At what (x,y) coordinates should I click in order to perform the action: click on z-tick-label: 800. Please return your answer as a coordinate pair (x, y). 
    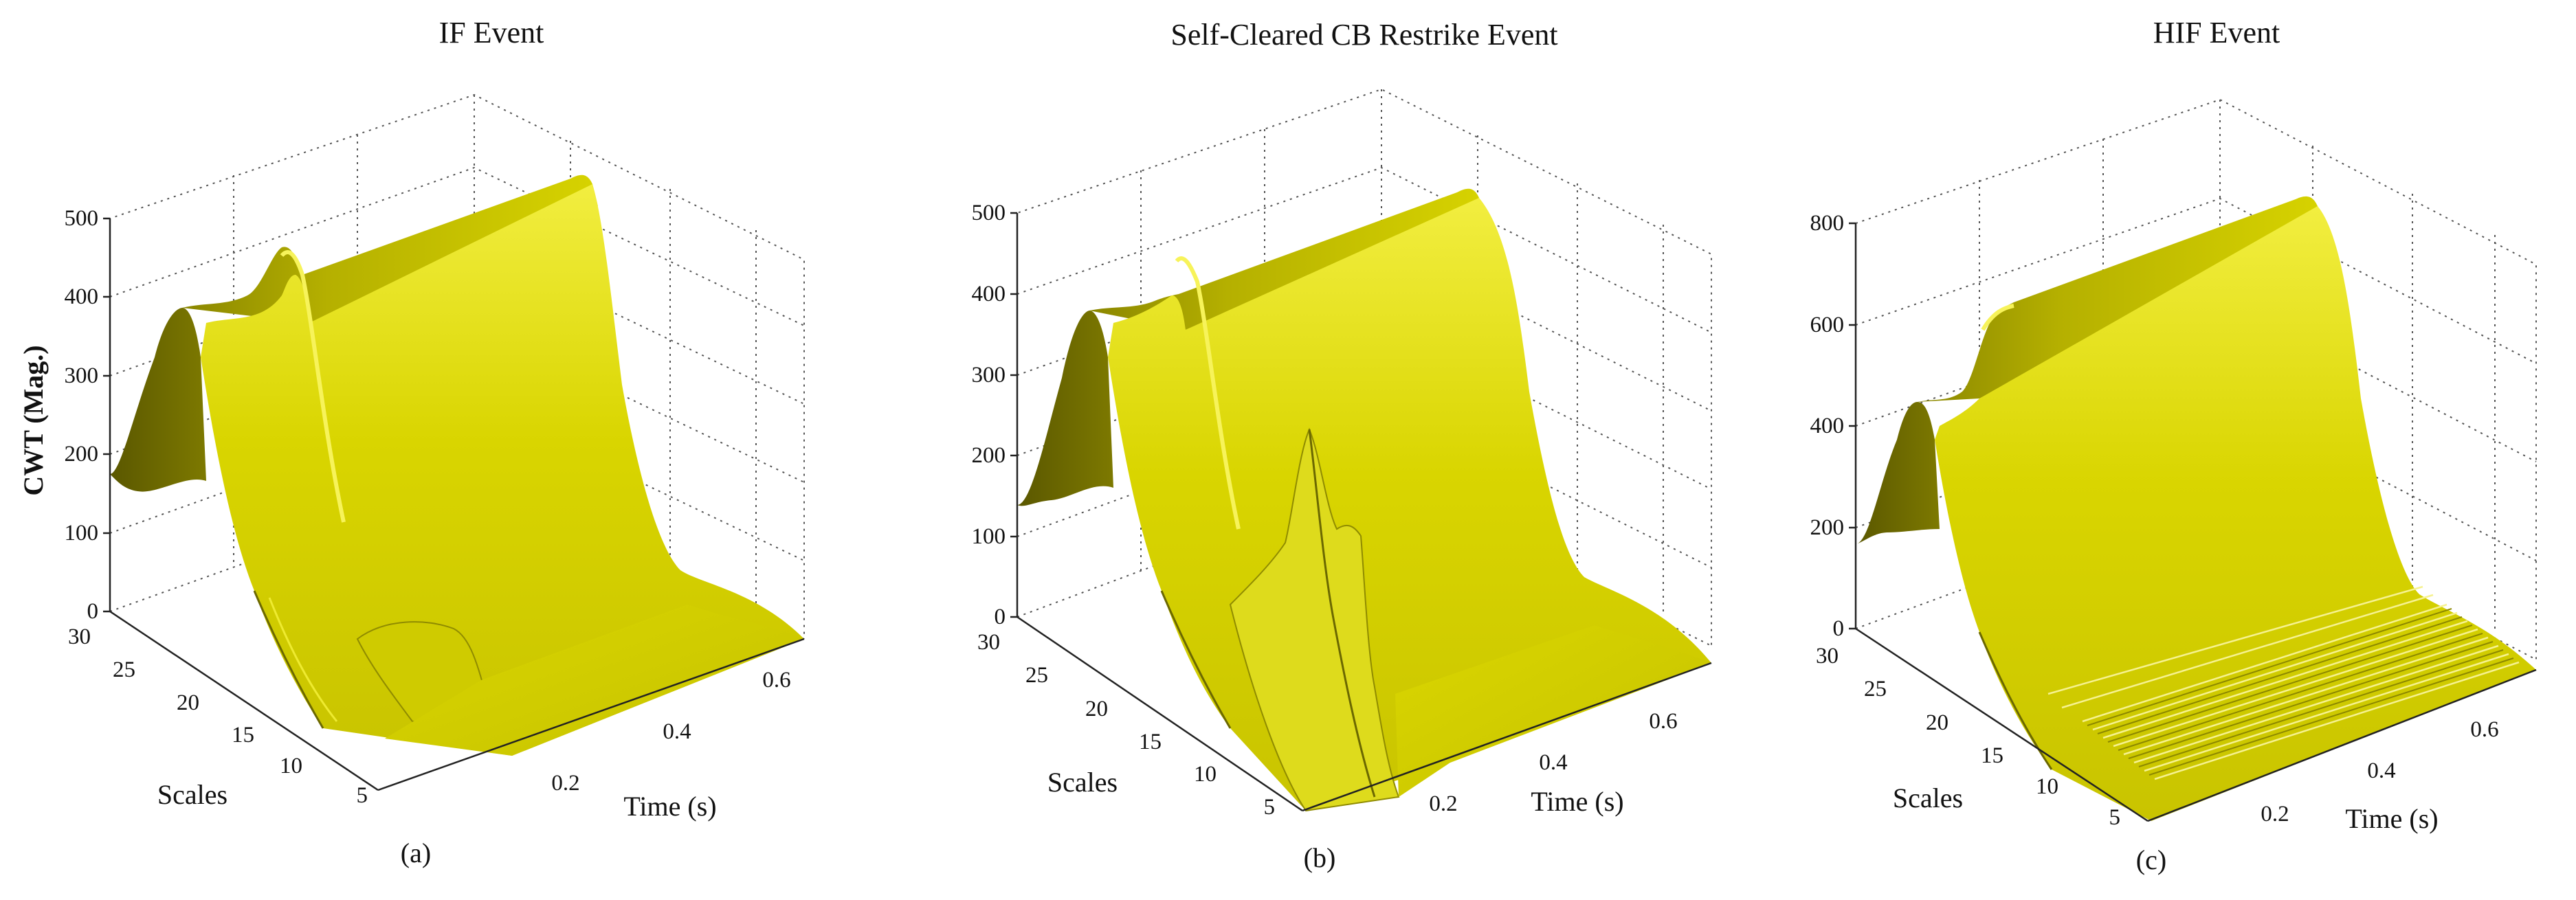
    Looking at the image, I should click on (1827, 223).